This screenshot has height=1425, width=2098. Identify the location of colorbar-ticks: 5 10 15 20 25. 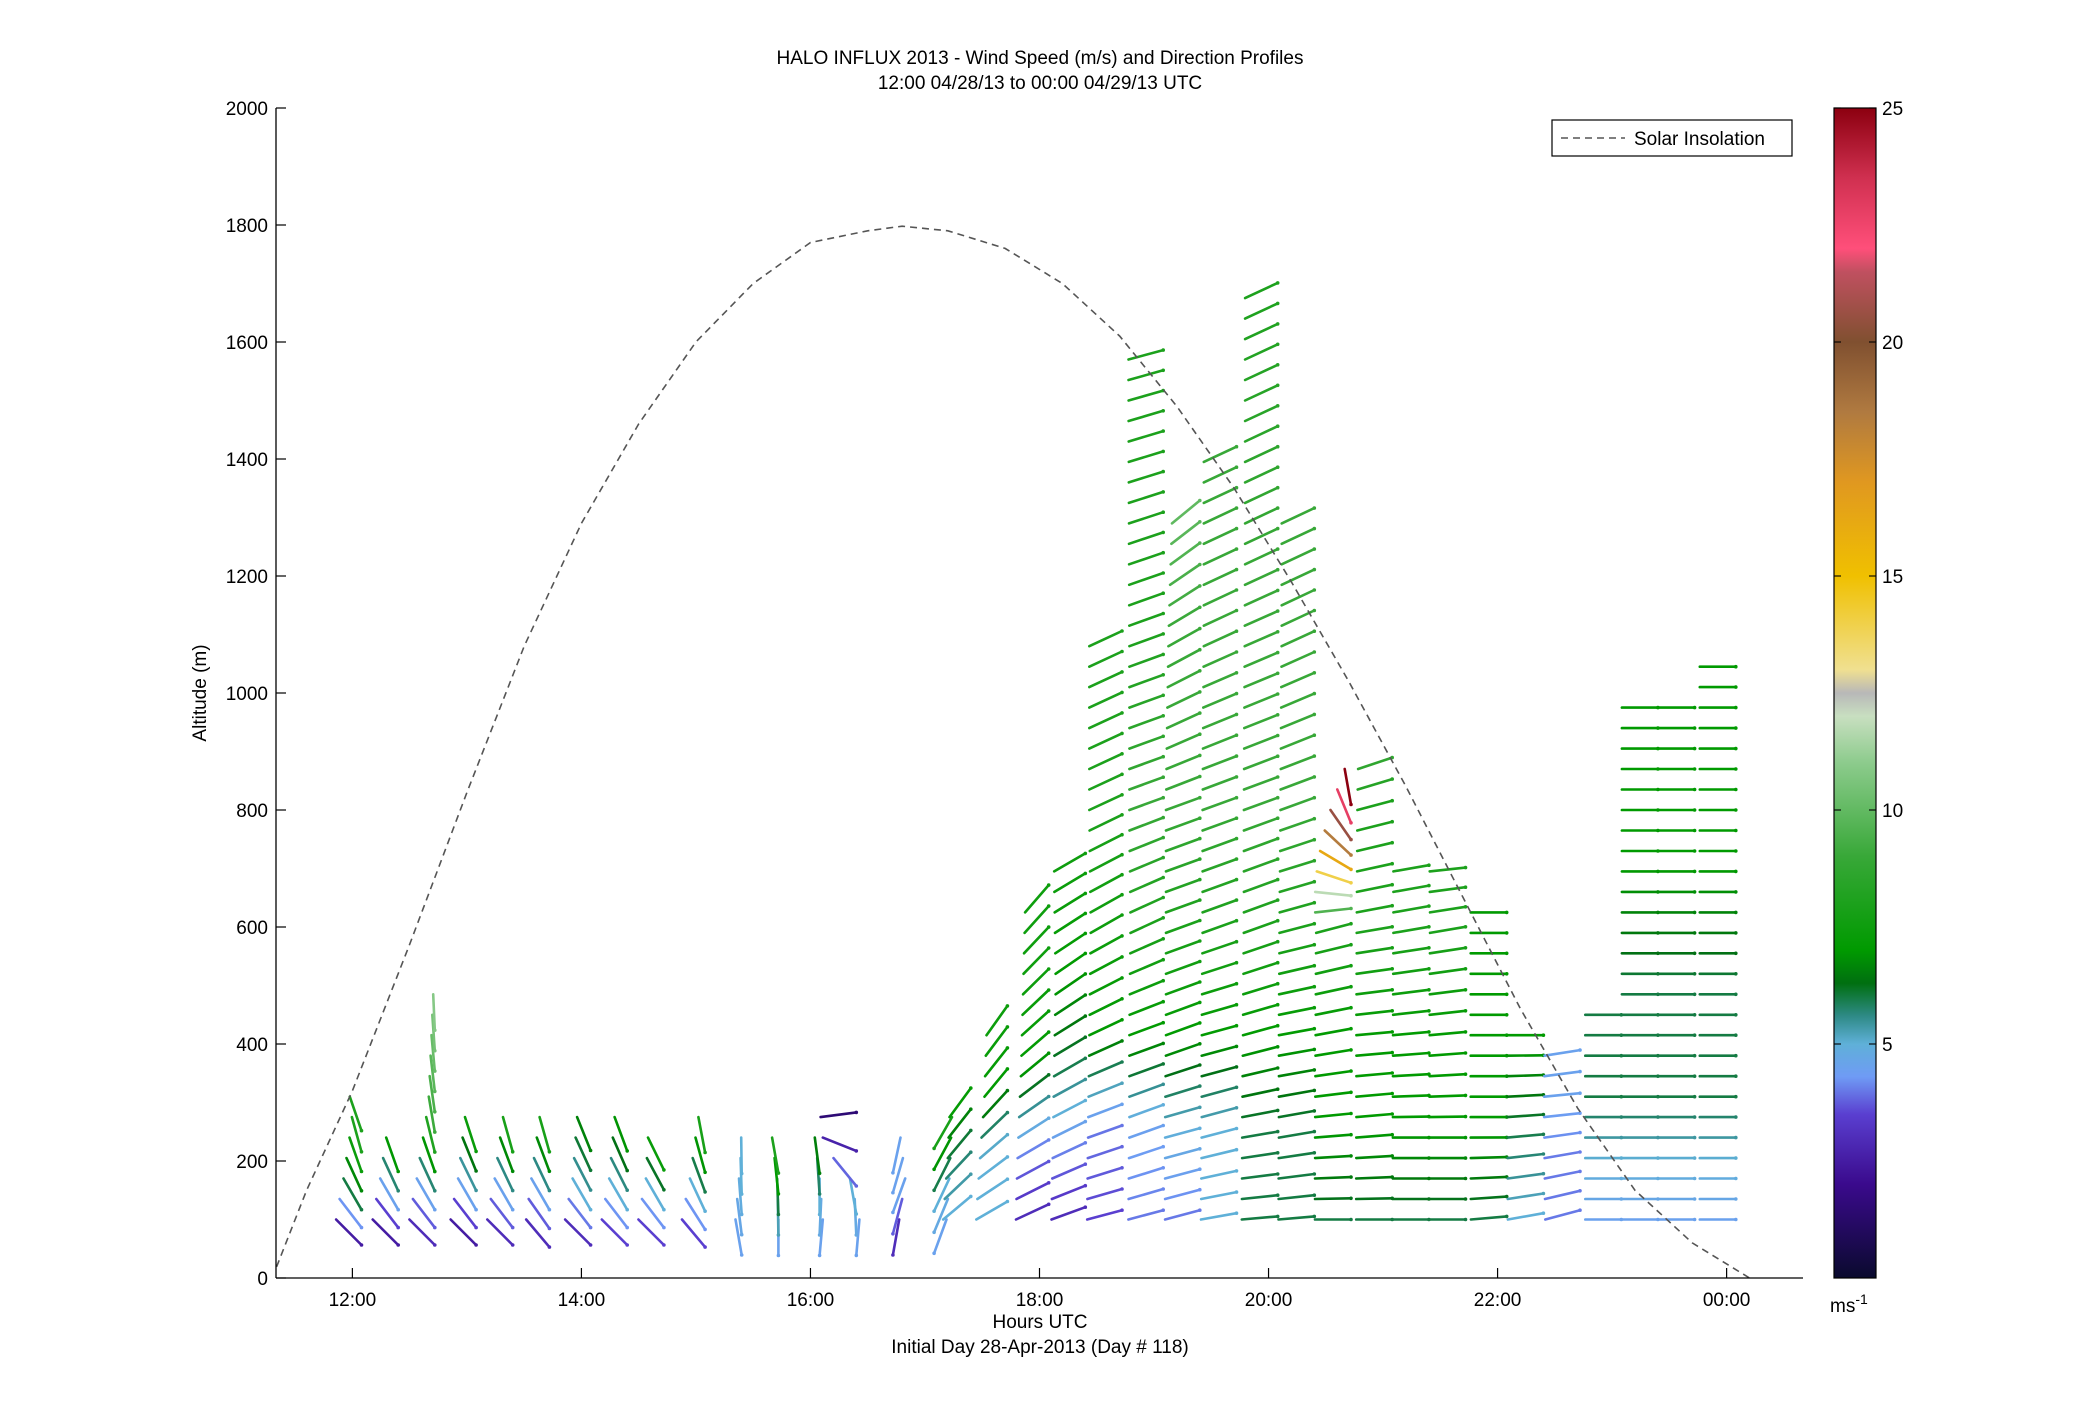
(1868, 577).